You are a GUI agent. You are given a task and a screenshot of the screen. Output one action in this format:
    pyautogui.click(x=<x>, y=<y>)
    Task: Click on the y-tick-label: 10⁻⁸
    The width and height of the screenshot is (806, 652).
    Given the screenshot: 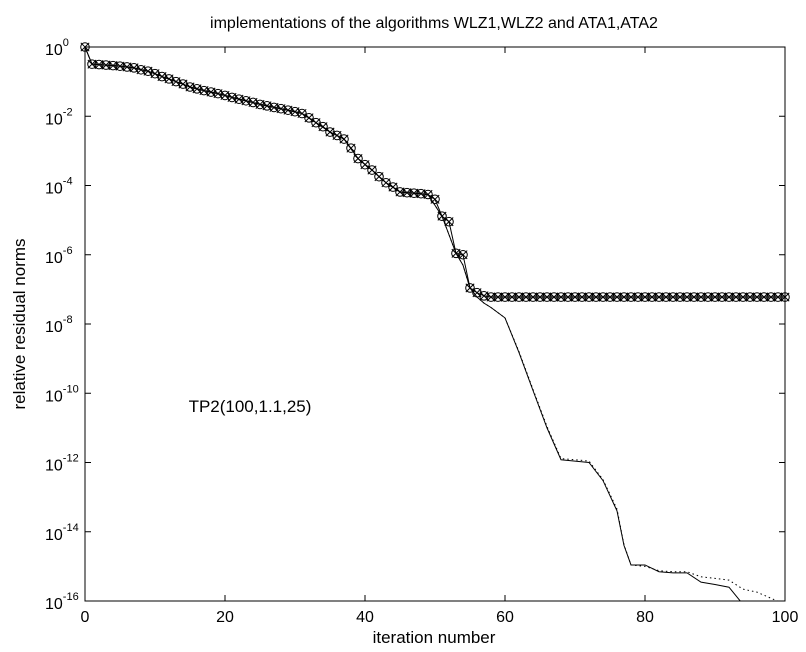 What is the action you would take?
    pyautogui.click(x=59, y=325)
    